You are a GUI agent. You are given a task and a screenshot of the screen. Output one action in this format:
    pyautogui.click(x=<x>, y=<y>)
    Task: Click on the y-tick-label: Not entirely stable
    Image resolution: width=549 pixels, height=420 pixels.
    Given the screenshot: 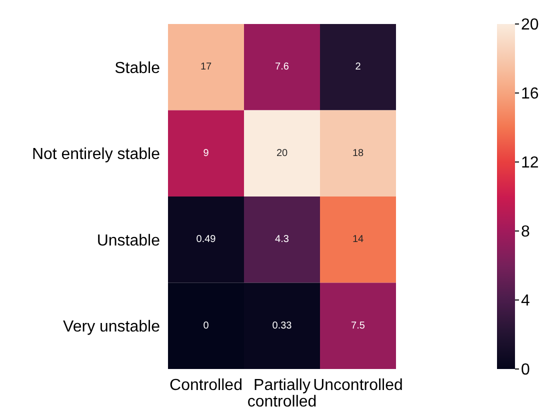 What is the action you would take?
    pyautogui.click(x=96, y=155)
    